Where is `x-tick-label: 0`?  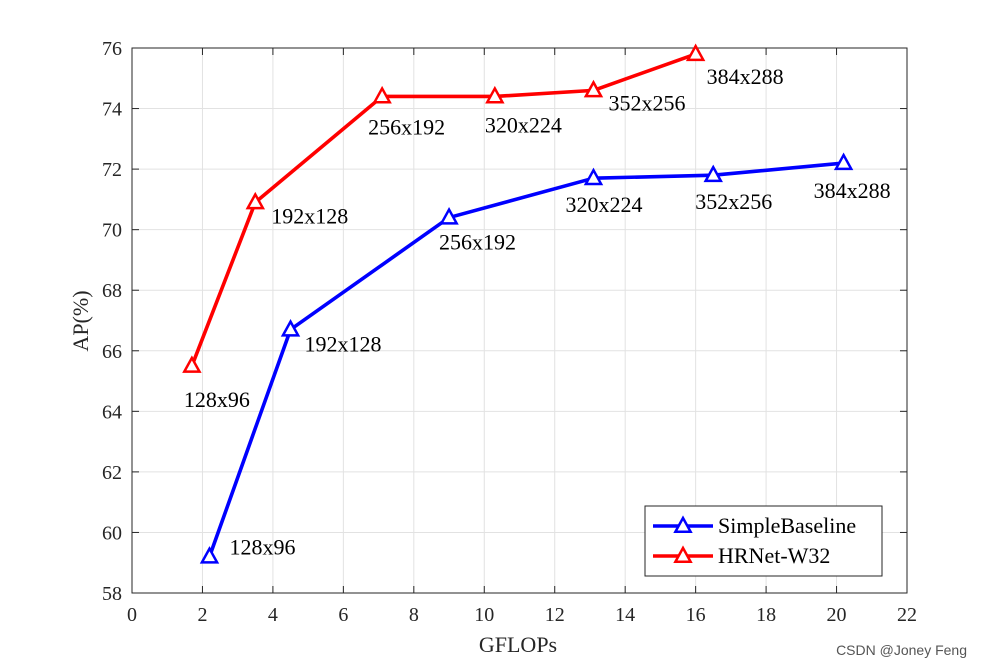
x-tick-label: 0 is located at coordinates (132, 615).